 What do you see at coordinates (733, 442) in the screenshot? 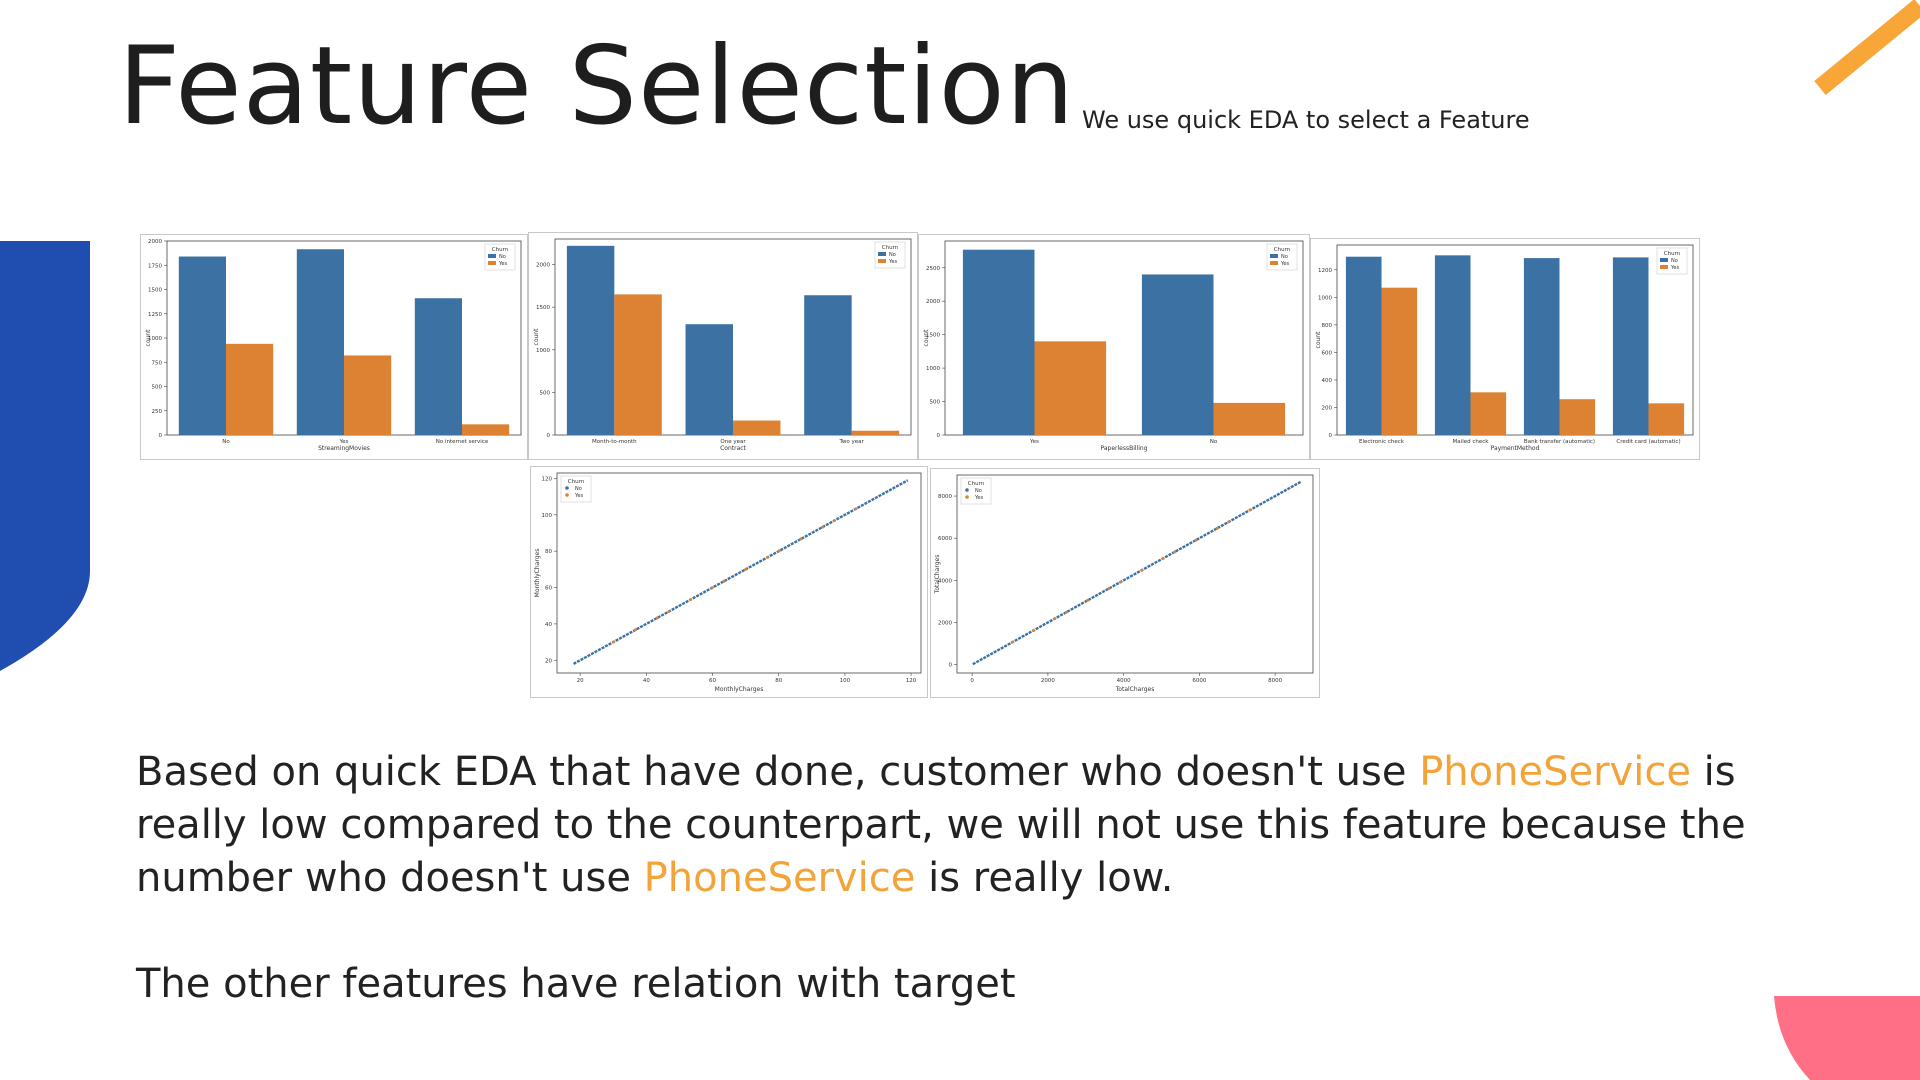
I see `x-tick-label: One year` at bounding box center [733, 442].